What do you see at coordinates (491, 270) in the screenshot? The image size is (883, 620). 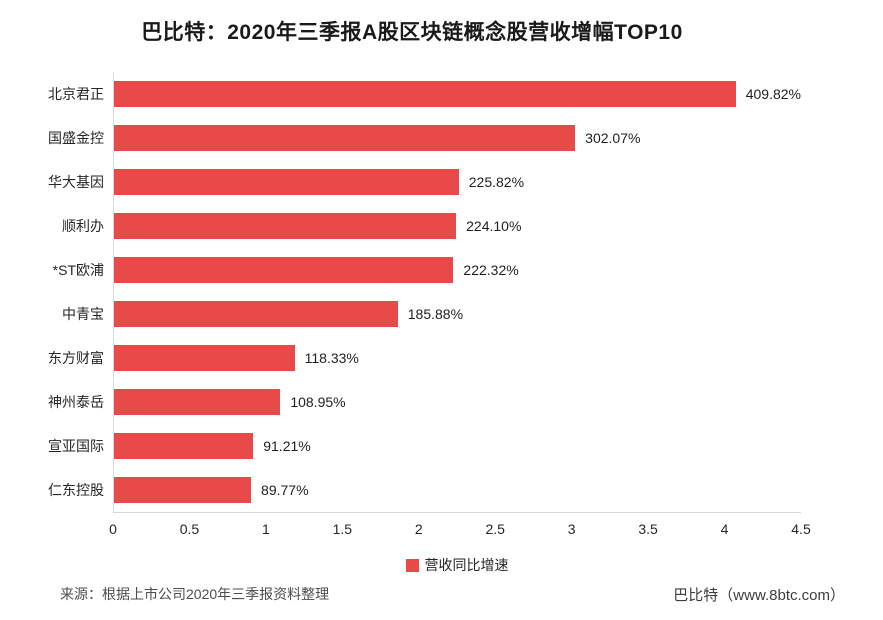 I see `value-label: 222.32%` at bounding box center [491, 270].